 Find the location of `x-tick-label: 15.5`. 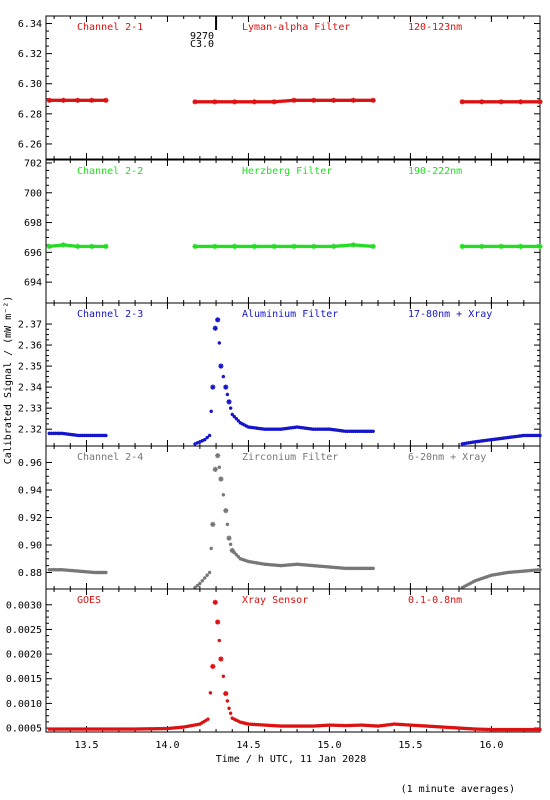

x-tick-label: 15.5 is located at coordinates (410, 745).